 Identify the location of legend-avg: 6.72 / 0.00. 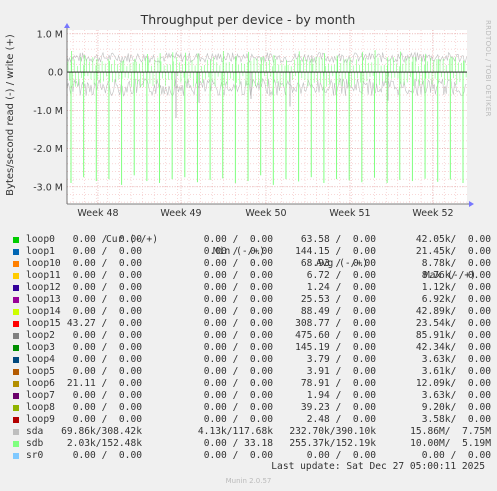
(341, 275).